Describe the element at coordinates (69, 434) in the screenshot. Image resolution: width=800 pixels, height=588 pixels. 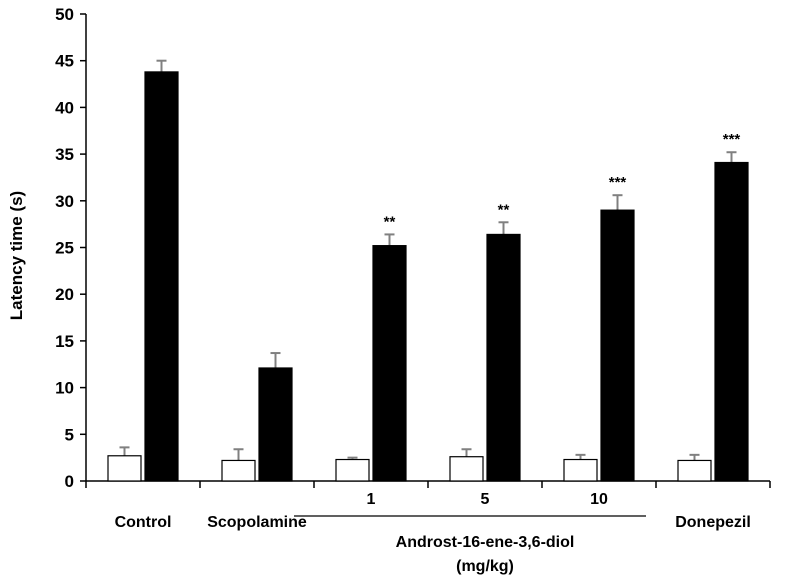
I see `y-tick-label-5: 5` at that location.